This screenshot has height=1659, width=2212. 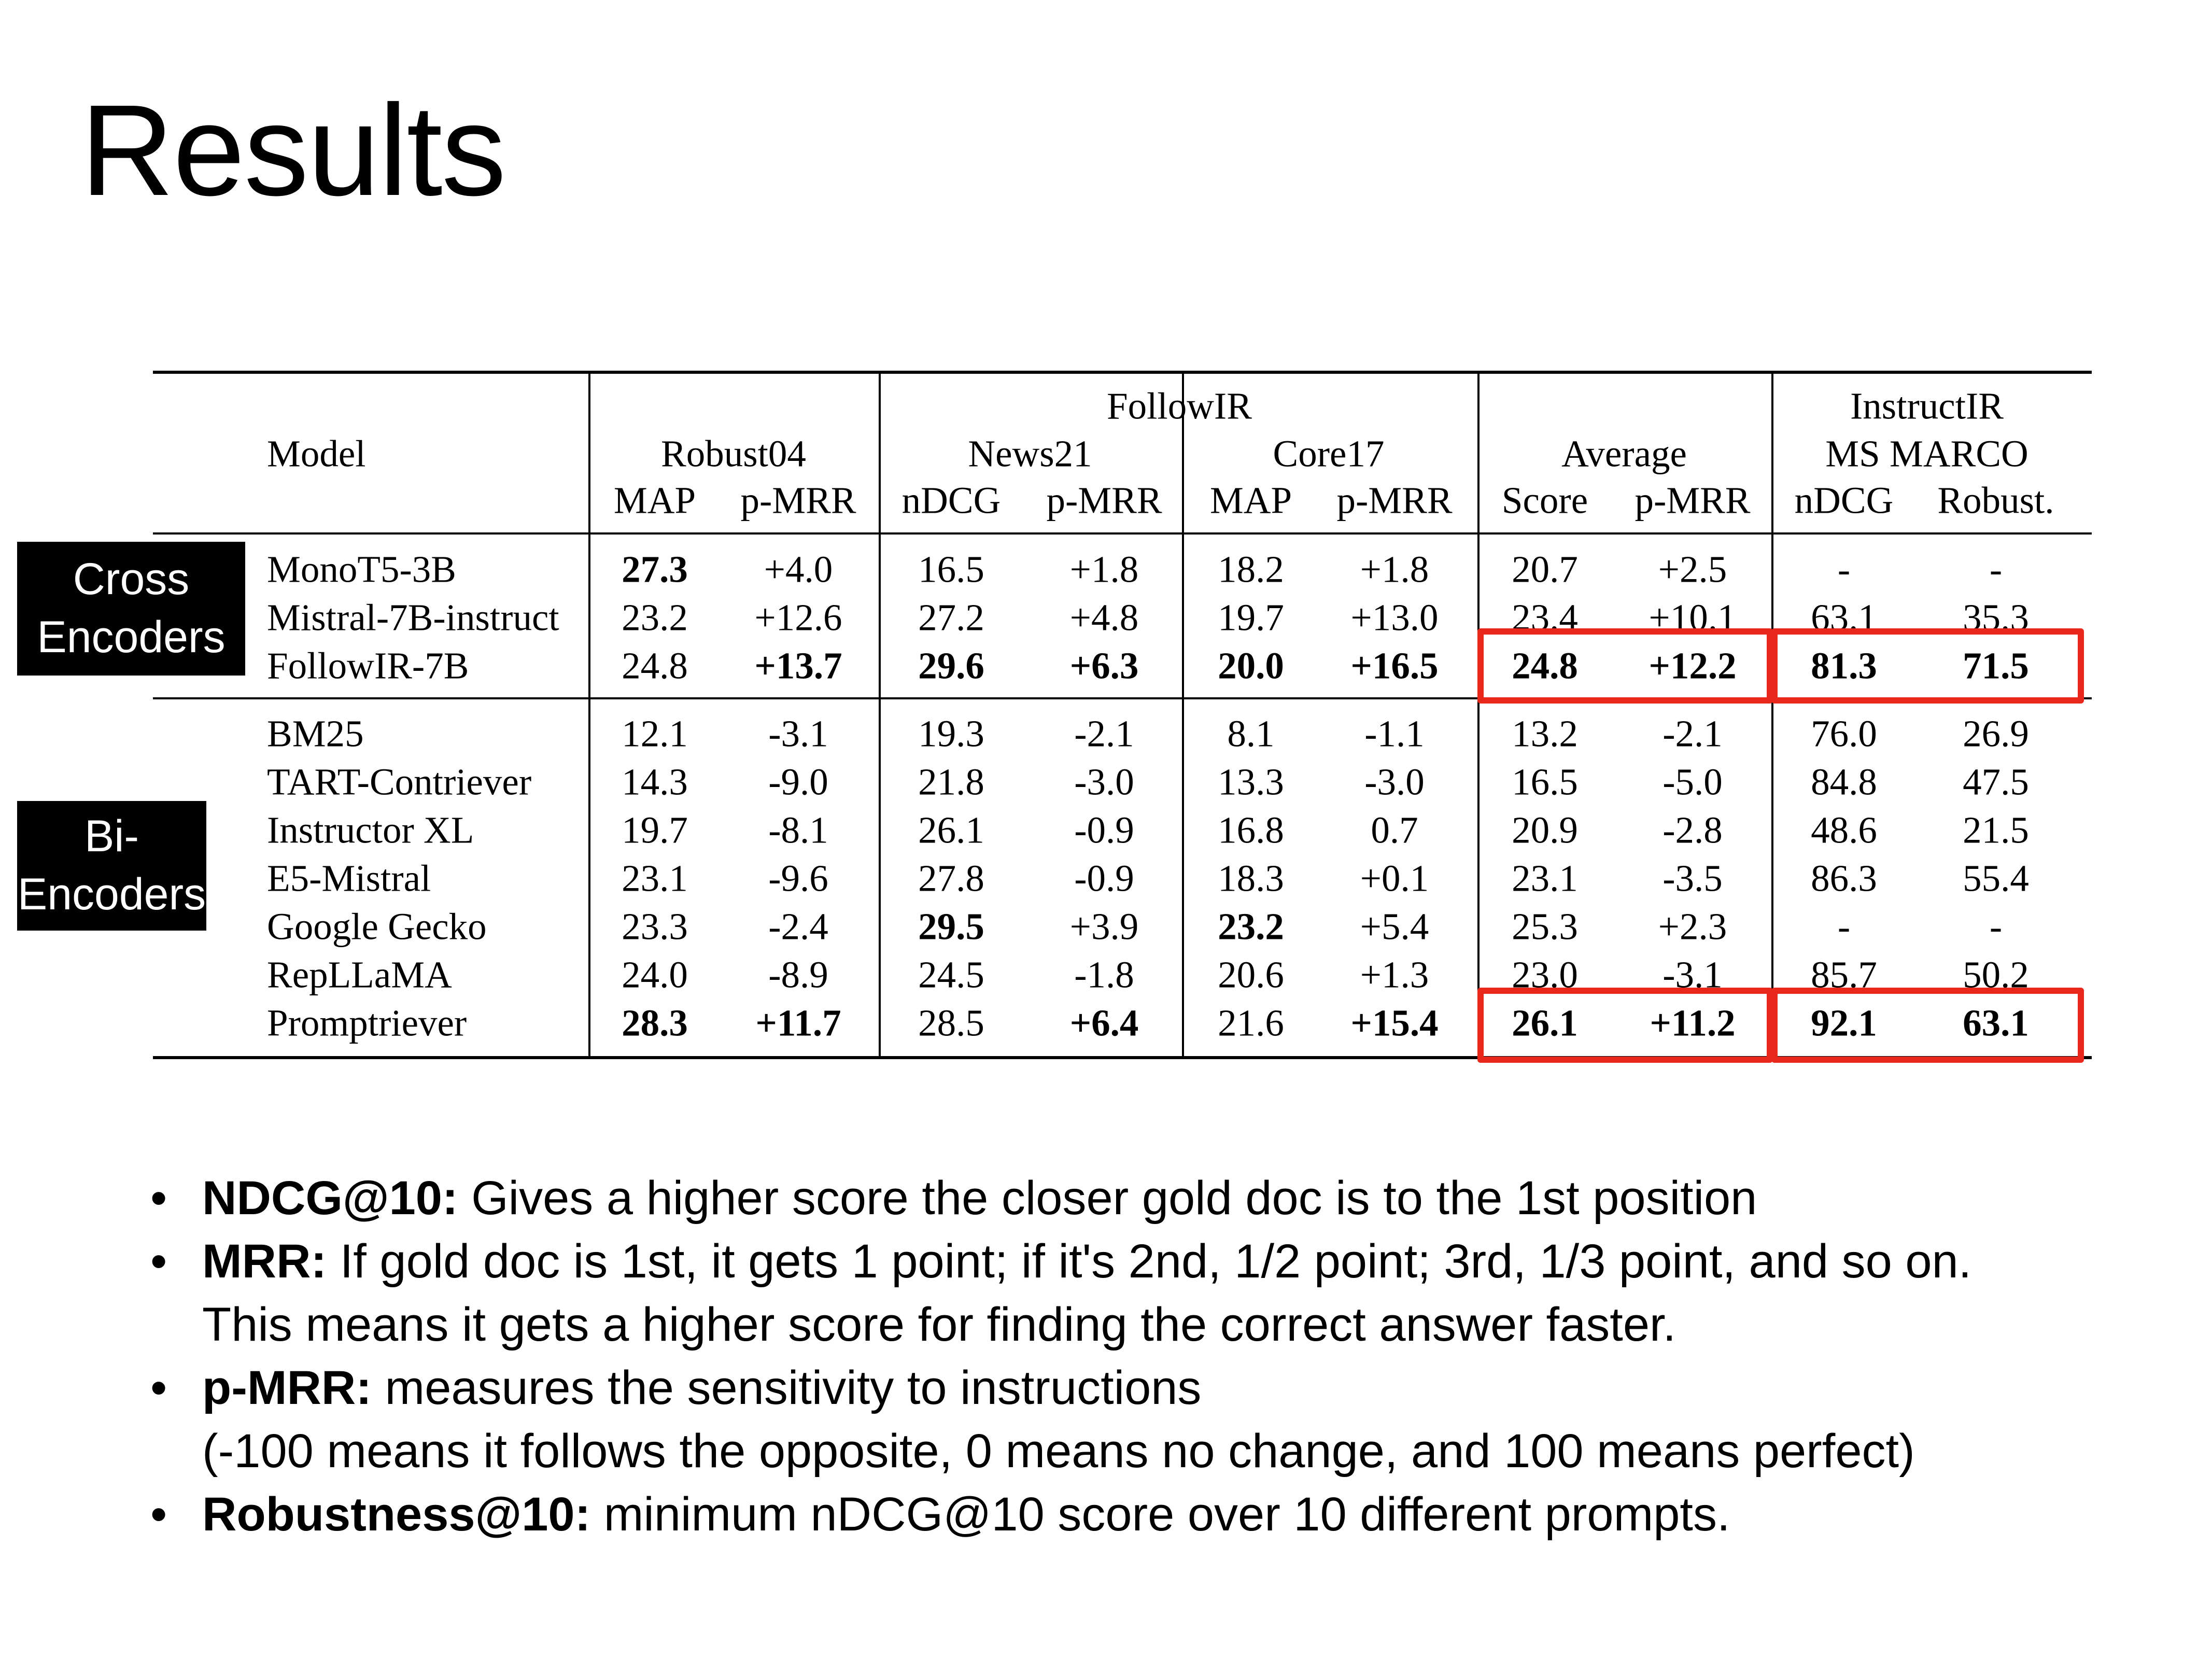 I want to click on model-name: Promptriever, so click(x=367, y=1023).